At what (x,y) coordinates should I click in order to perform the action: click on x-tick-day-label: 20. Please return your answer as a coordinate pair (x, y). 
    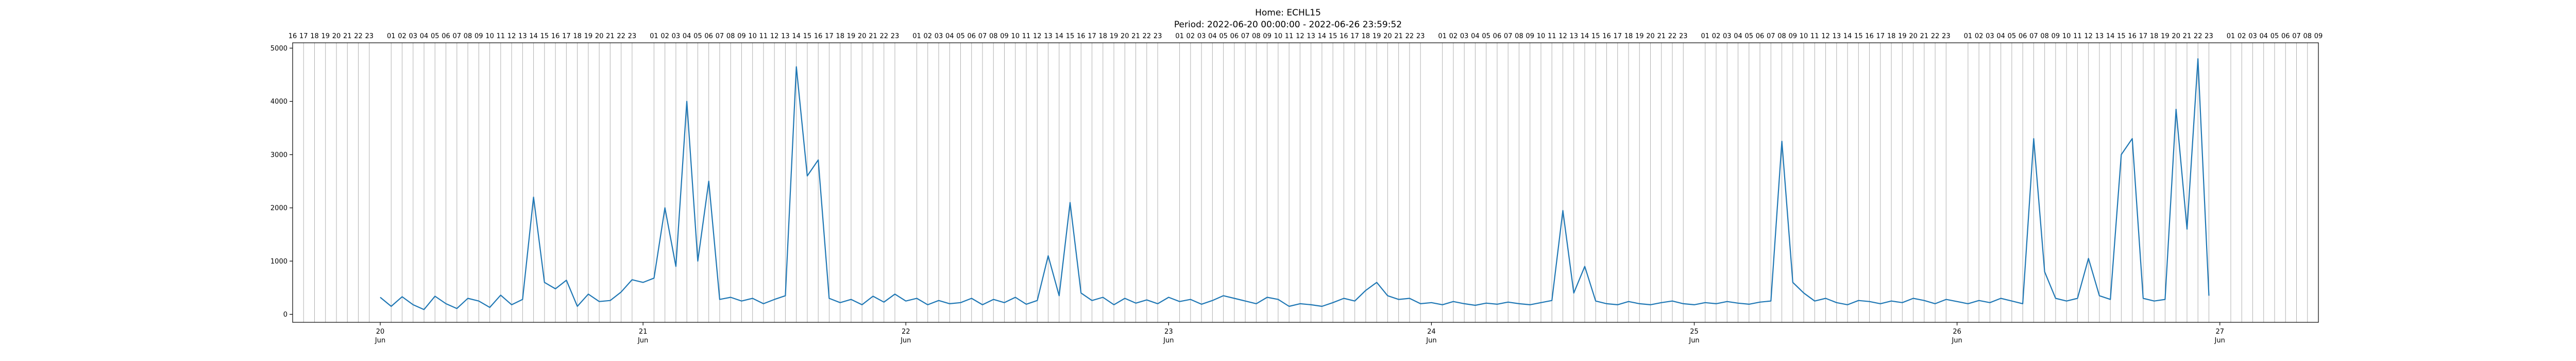
    Looking at the image, I should click on (380, 332).